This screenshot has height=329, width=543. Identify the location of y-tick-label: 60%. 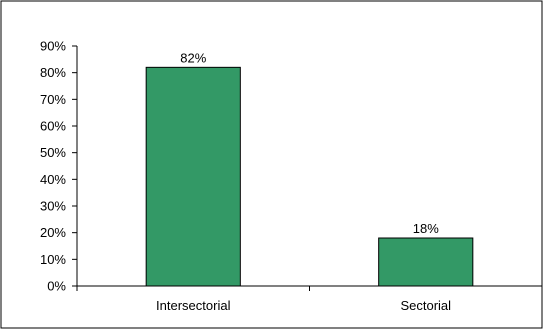
(53, 126).